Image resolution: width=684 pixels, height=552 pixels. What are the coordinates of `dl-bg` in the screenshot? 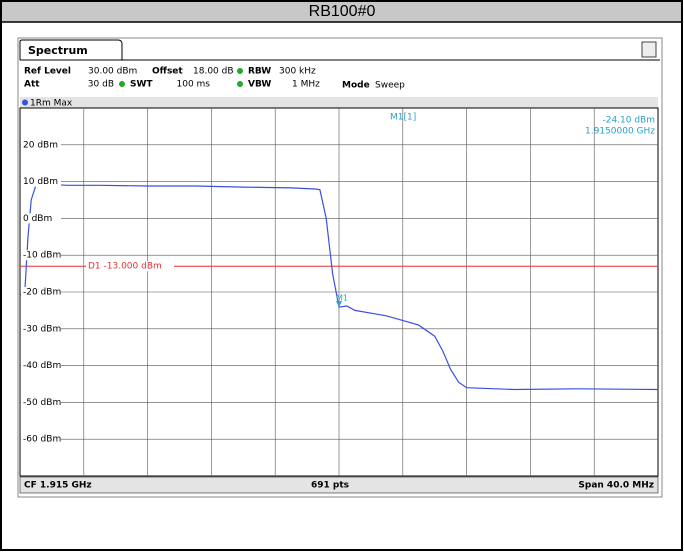 It's located at (130, 266).